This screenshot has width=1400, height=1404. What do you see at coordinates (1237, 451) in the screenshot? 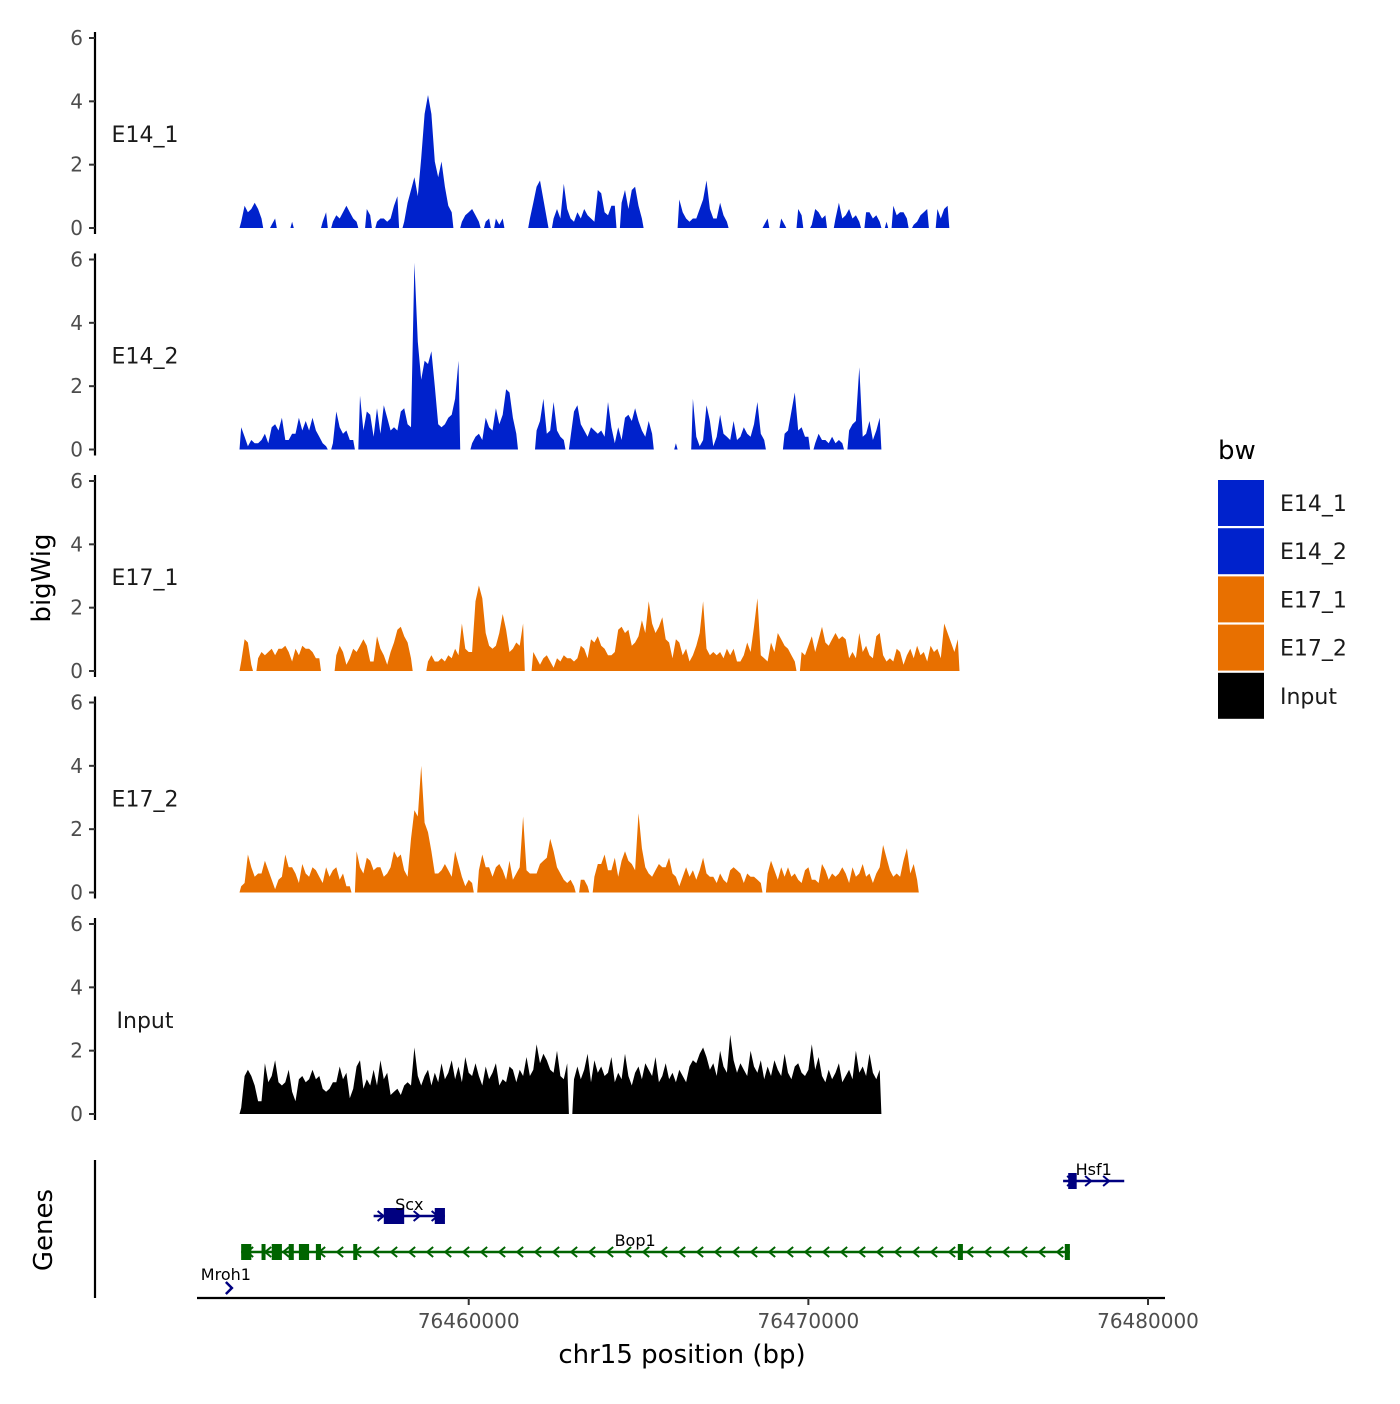
I see `legend-title: bw` at bounding box center [1237, 451].